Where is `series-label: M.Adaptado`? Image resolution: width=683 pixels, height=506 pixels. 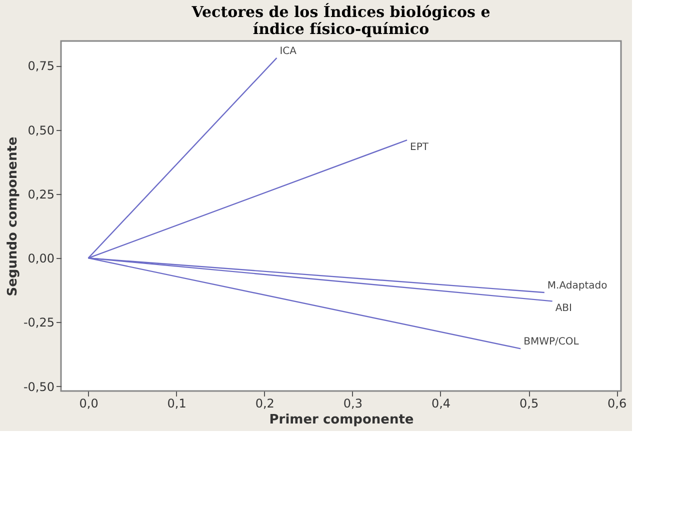
series-label: M.Adaptado is located at coordinates (577, 286).